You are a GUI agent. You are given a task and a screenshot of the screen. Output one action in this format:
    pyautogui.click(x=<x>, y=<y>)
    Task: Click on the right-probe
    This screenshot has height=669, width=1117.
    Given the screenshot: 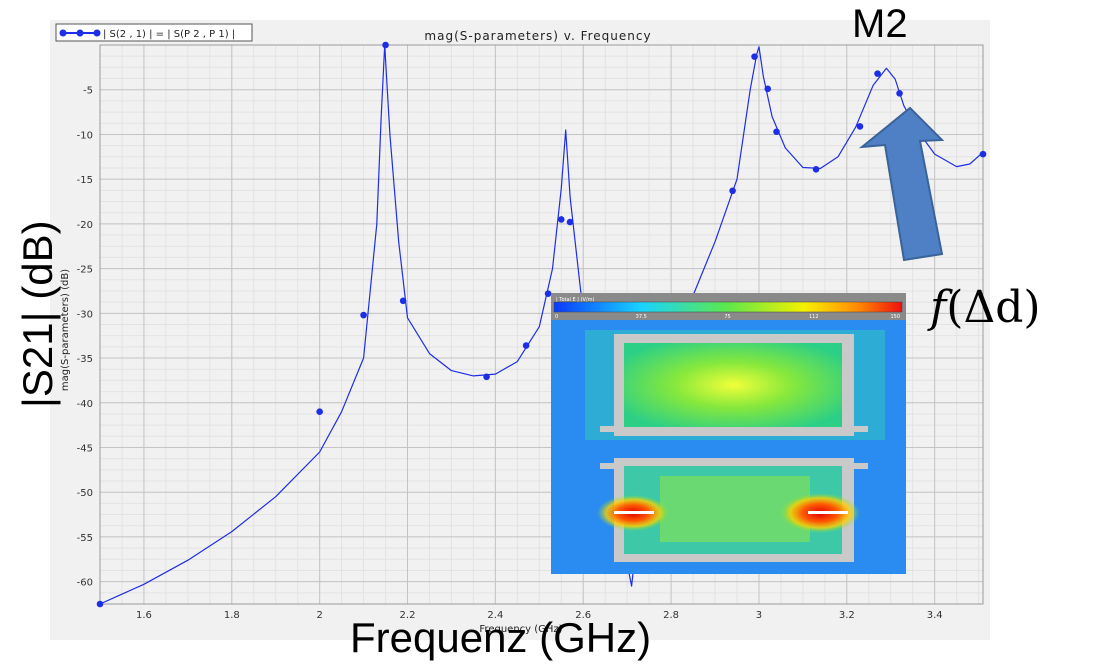 What is the action you would take?
    pyautogui.click(x=828, y=512)
    